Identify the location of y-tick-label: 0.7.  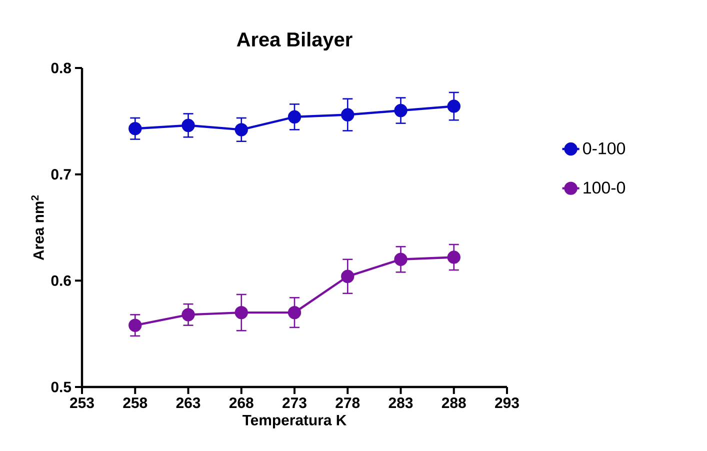
(61, 174).